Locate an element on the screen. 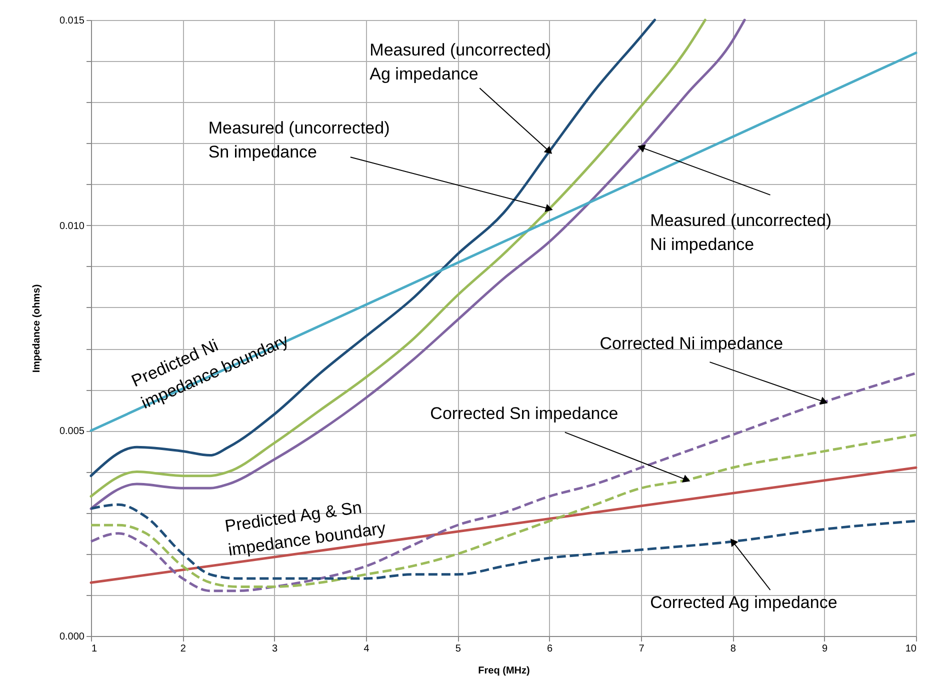 The height and width of the screenshot is (698, 951). text: Corrected Sn impedance is located at coordinates (524, 414).